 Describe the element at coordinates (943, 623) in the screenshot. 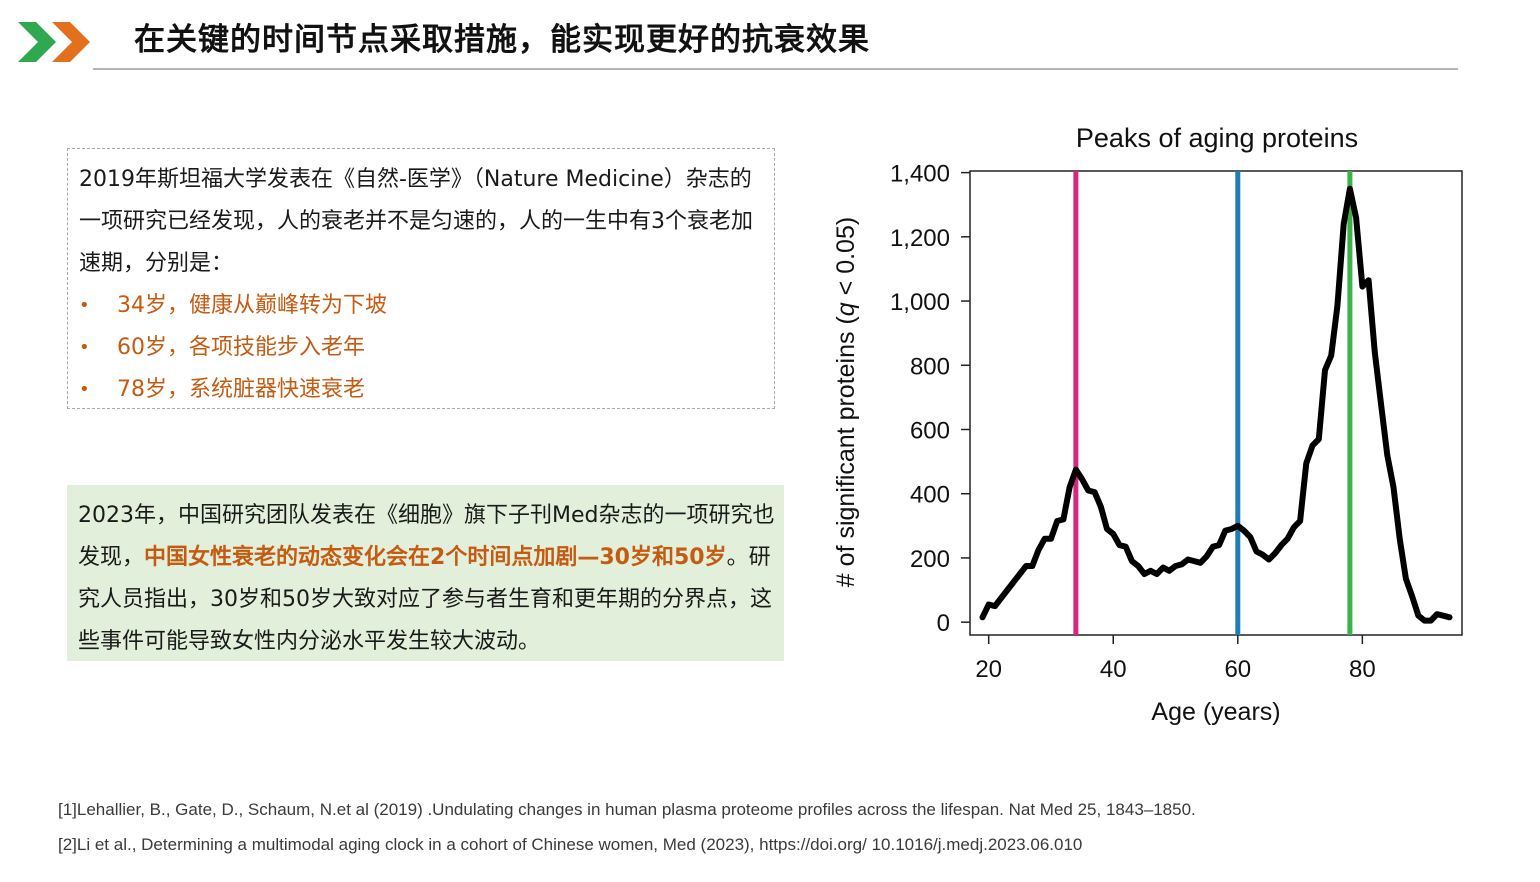

I see `y-tick-label: 0` at that location.